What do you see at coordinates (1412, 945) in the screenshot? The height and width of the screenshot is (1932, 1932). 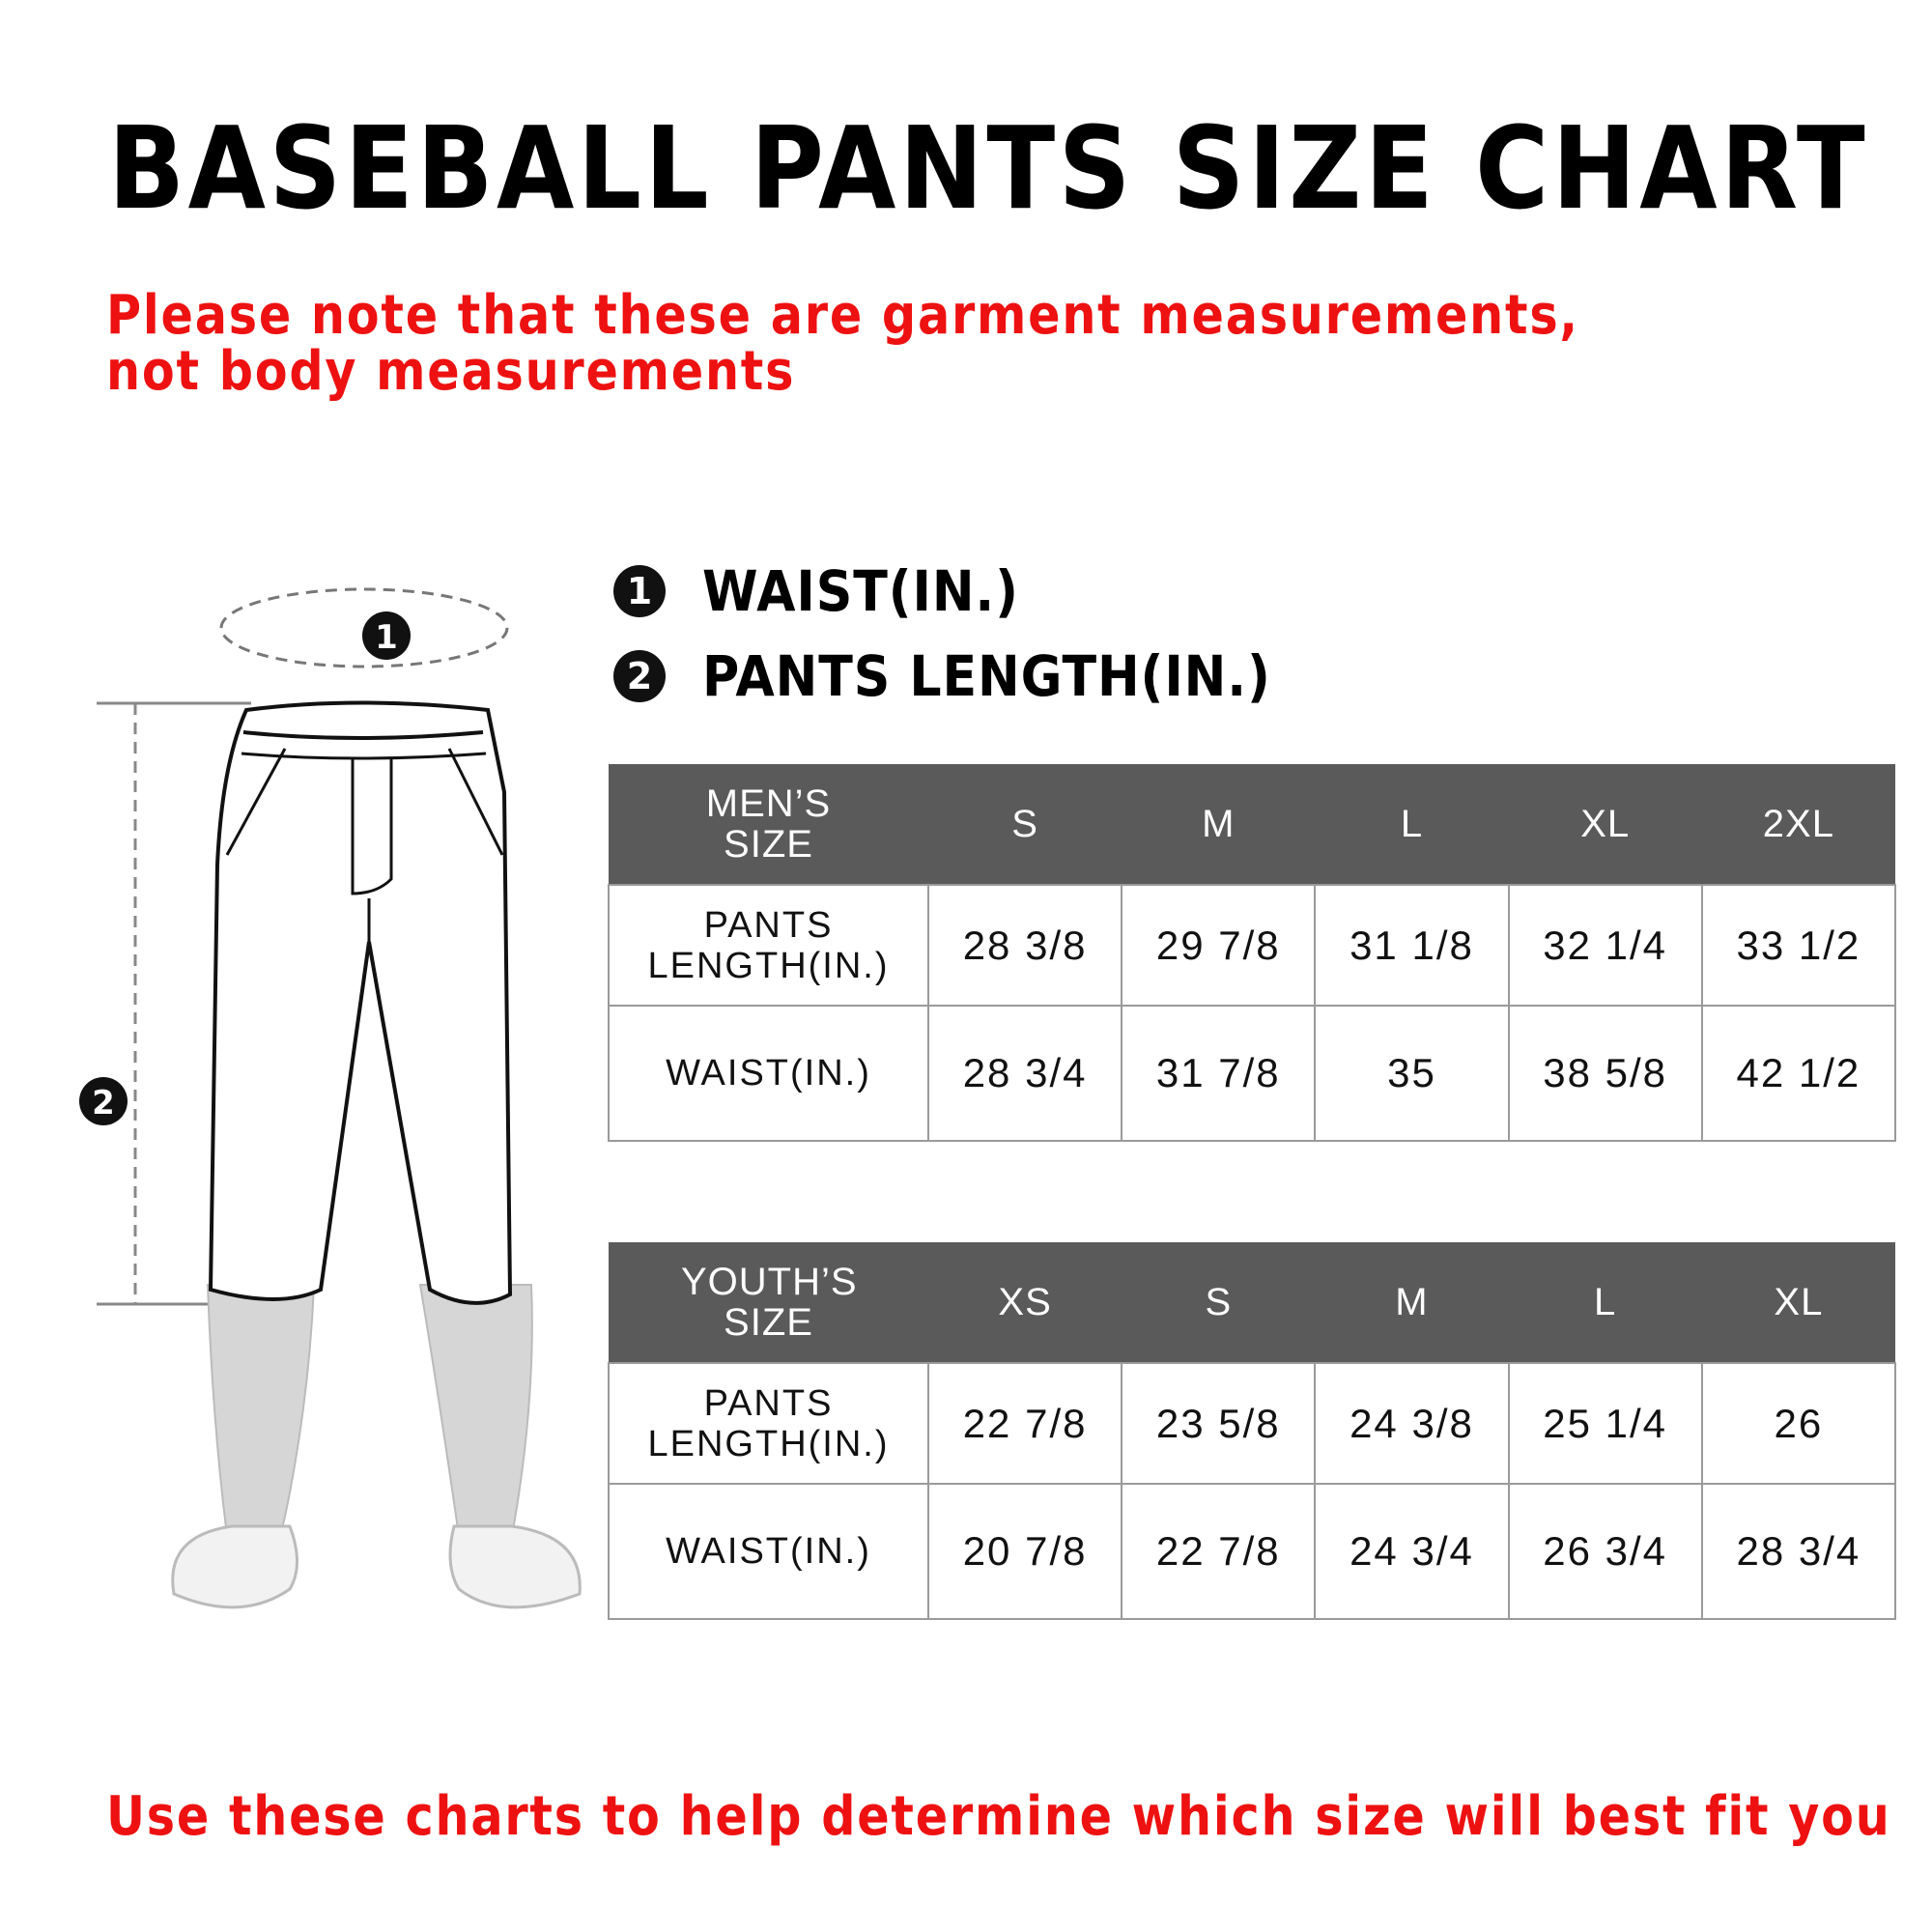 I see `table-cell: 31 1/8` at bounding box center [1412, 945].